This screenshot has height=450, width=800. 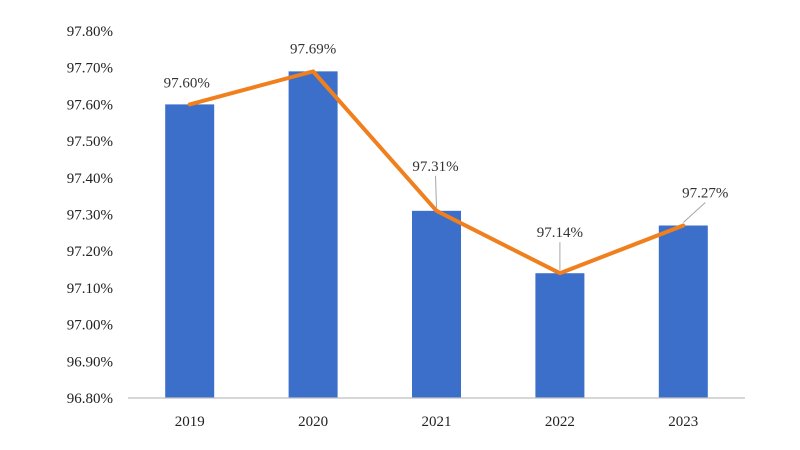 I want to click on y-tick-label: 97.40%, so click(x=90, y=179).